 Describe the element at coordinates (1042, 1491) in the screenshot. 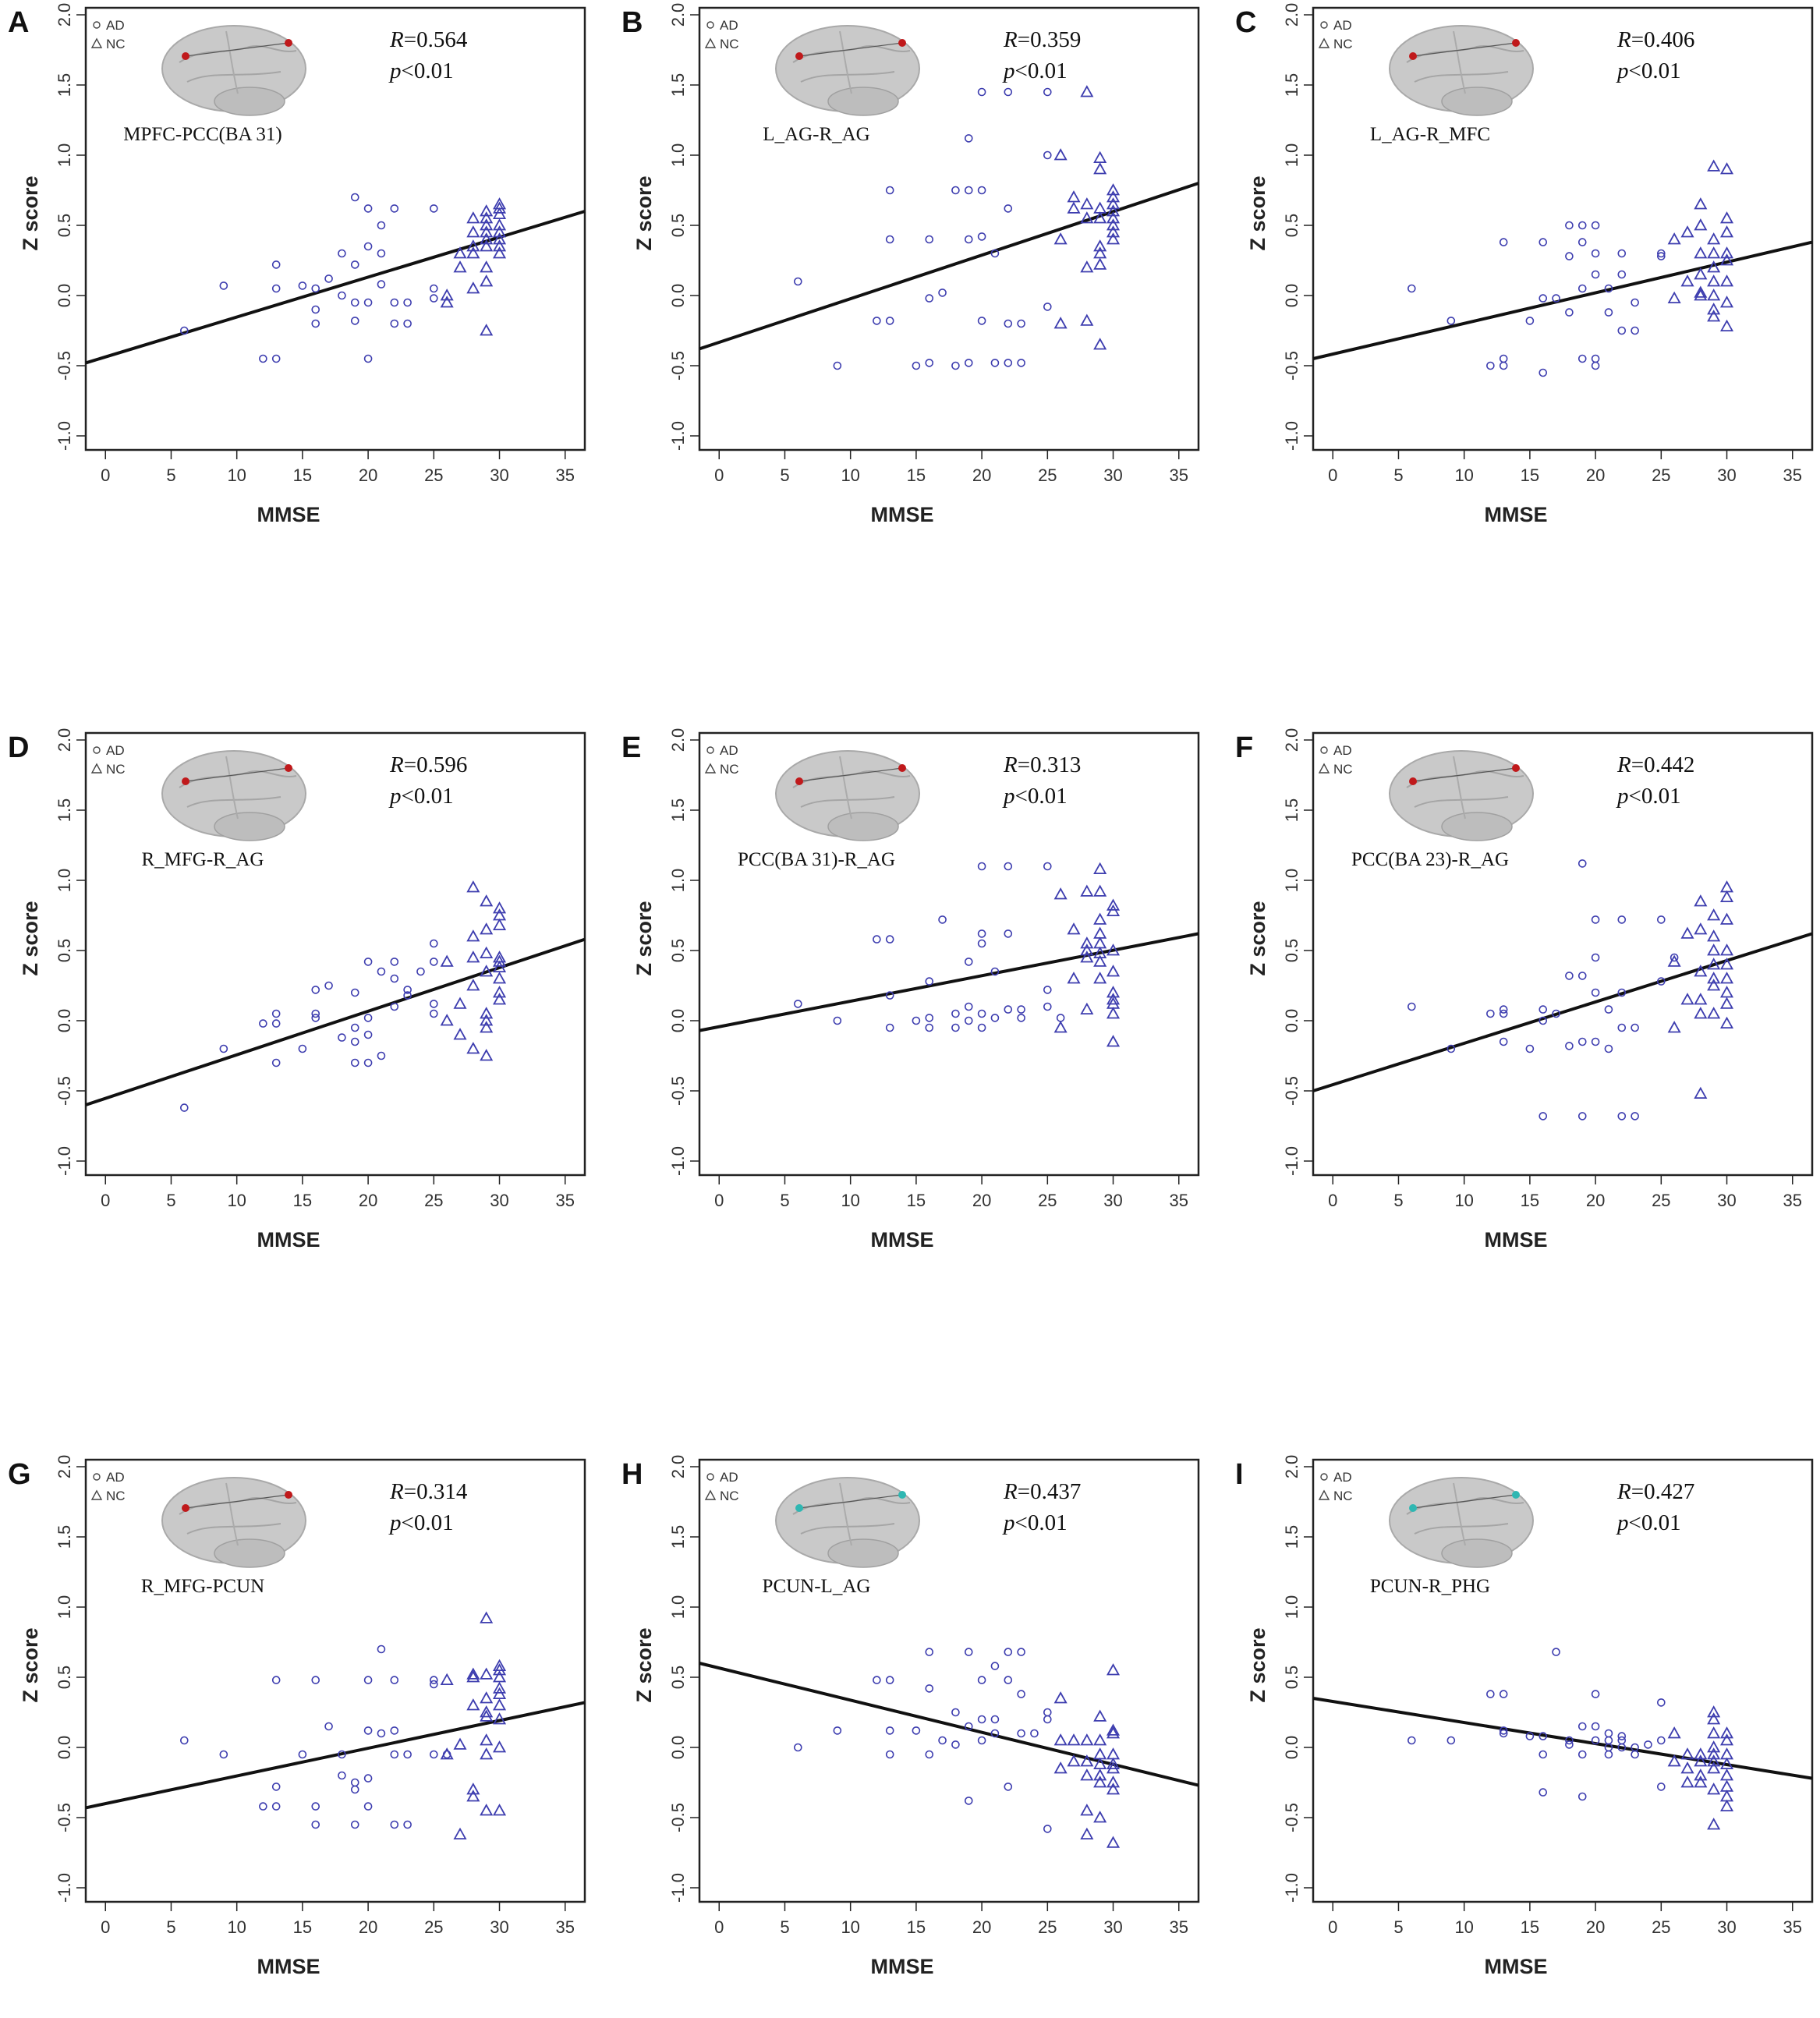

I see `r-statistic: R=0.437` at that location.